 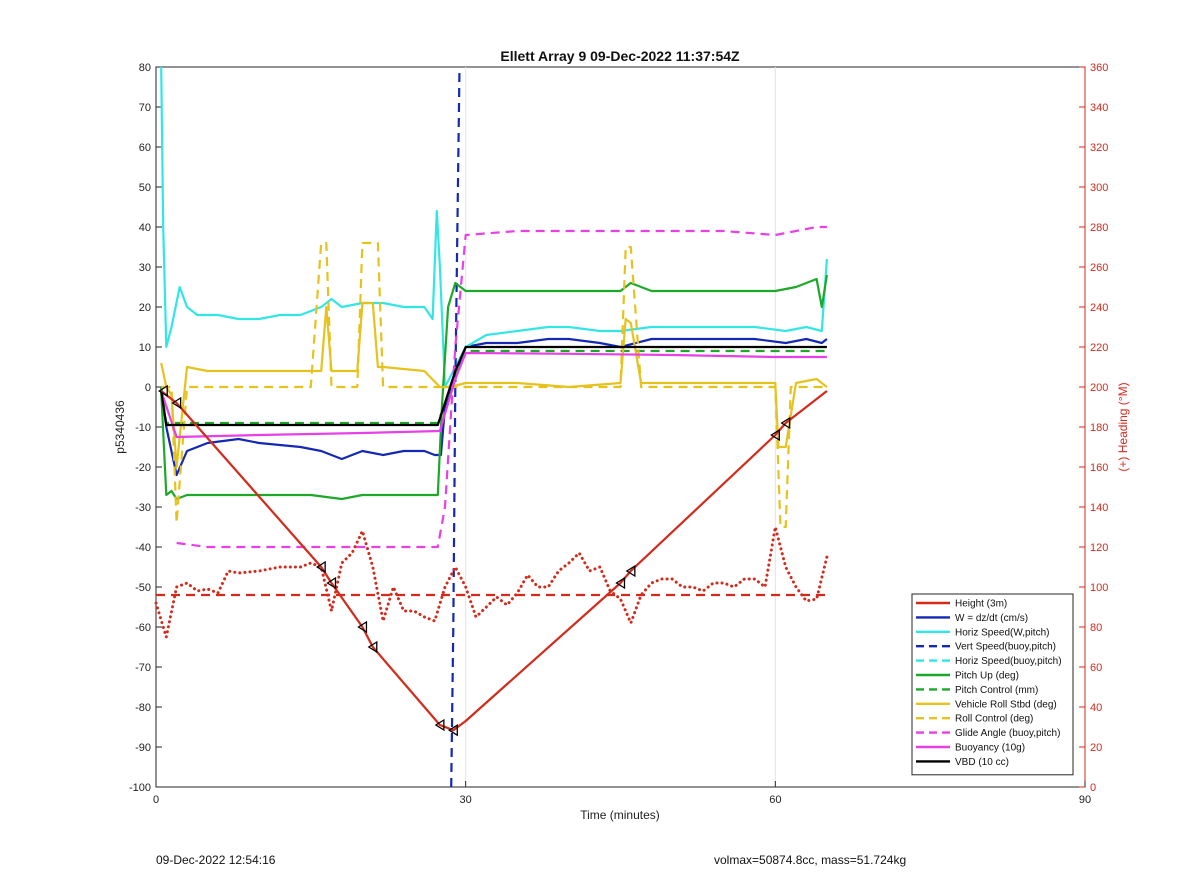 What do you see at coordinates (996, 690) in the screenshot?
I see `legend-entry: Pitch Control (mm)` at bounding box center [996, 690].